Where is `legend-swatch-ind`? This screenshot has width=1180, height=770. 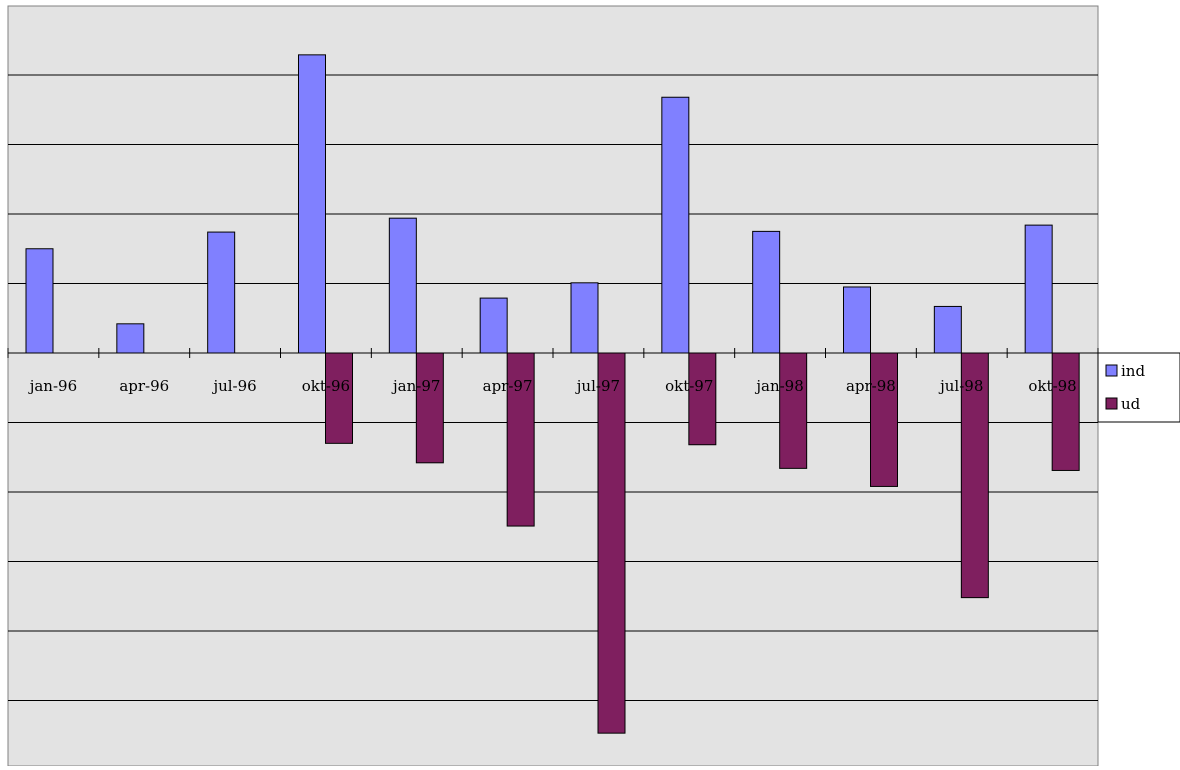 legend-swatch-ind is located at coordinates (1111, 370).